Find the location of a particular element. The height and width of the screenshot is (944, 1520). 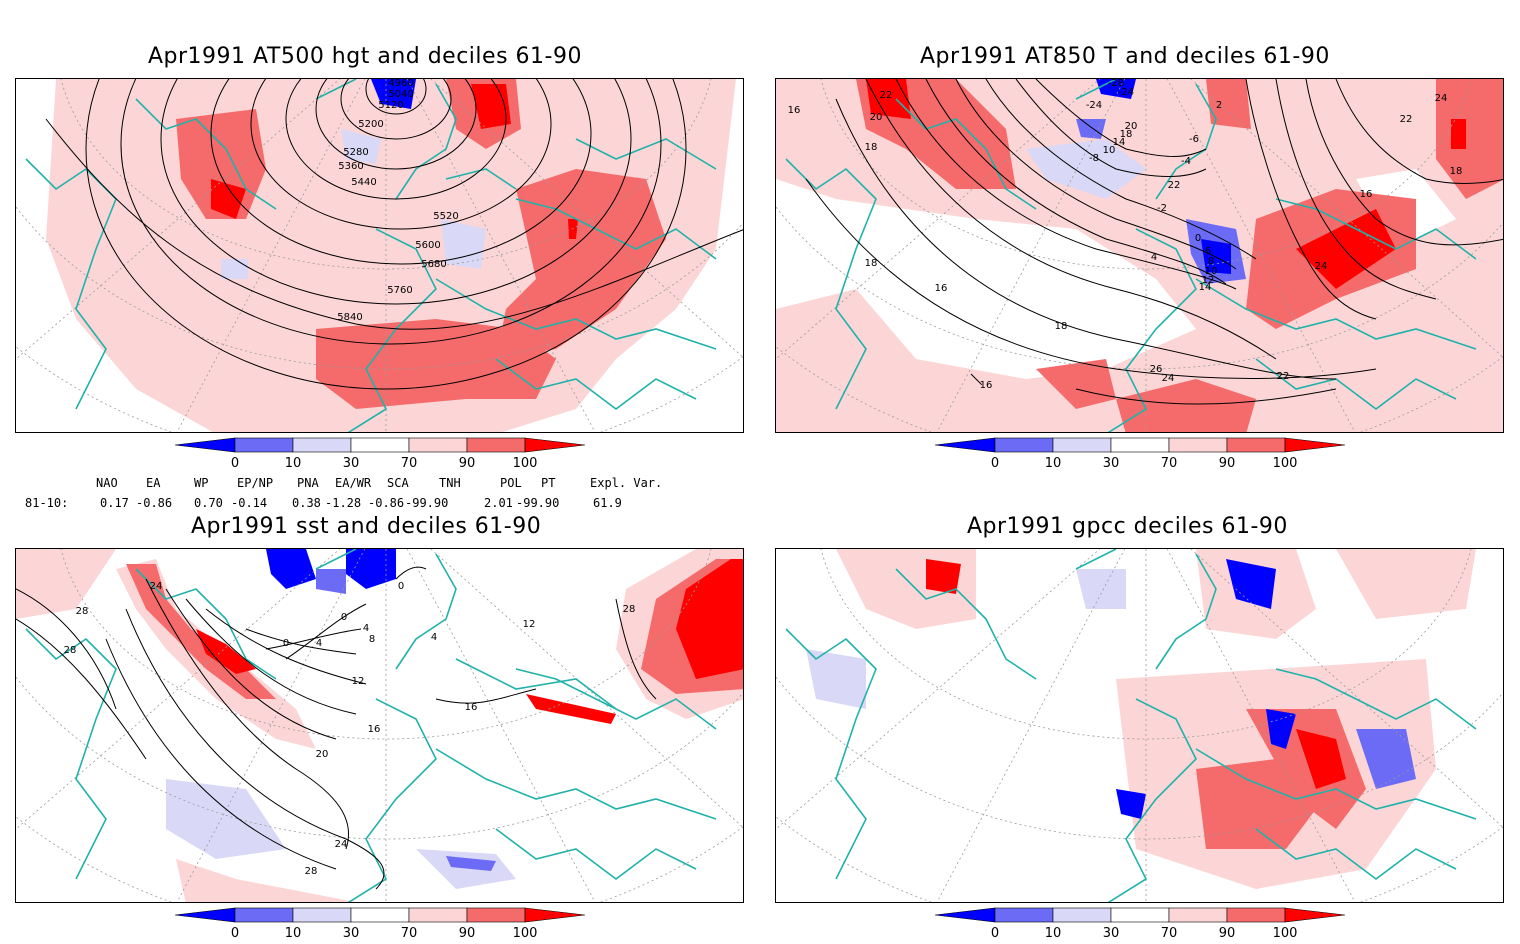

colorbar-t850: 0 10 30 70 90 100 is located at coordinates (1140, 455).